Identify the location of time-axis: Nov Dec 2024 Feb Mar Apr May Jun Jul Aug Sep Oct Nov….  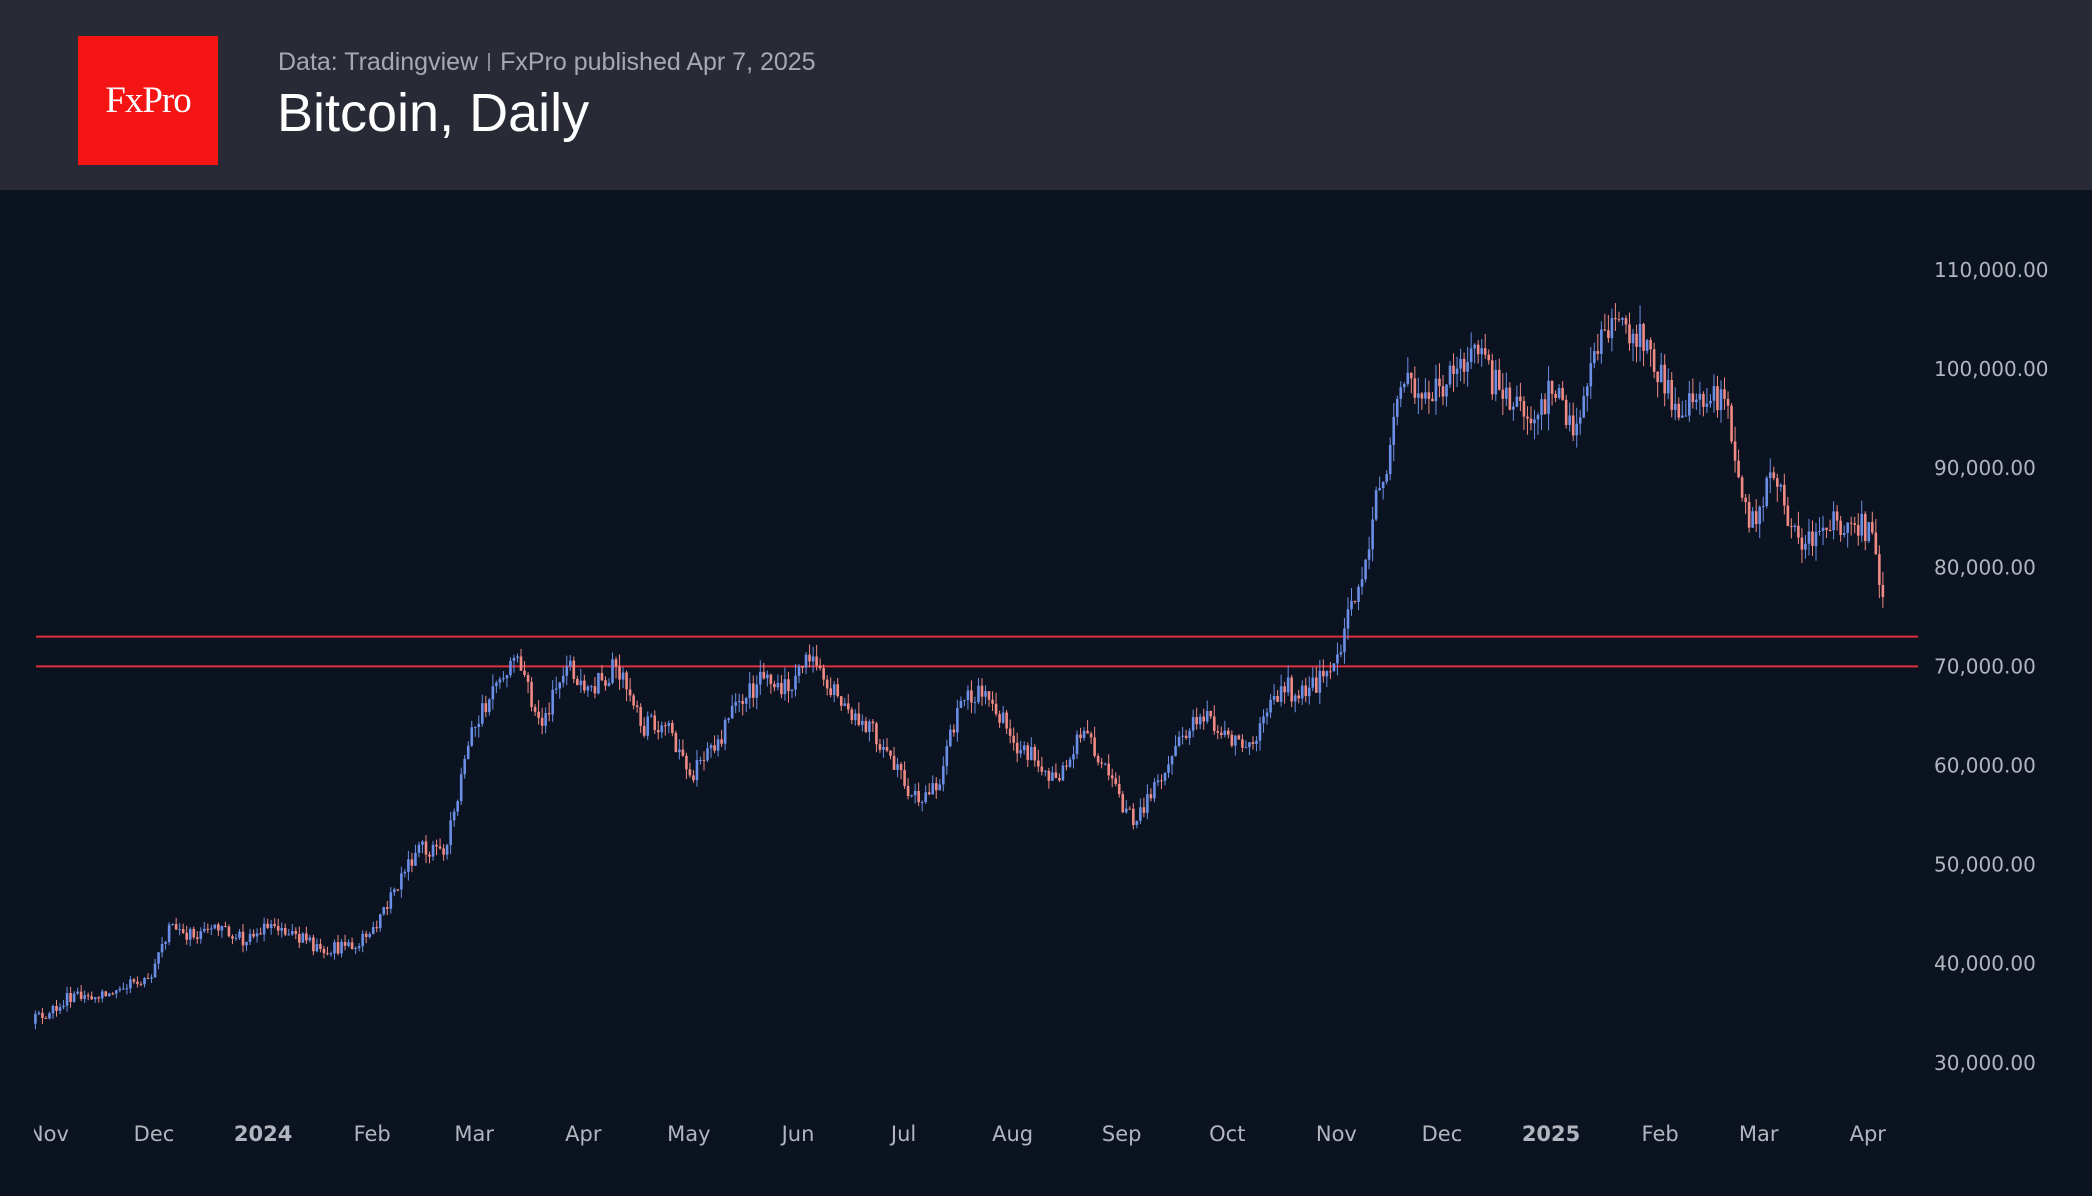
(957, 1134).